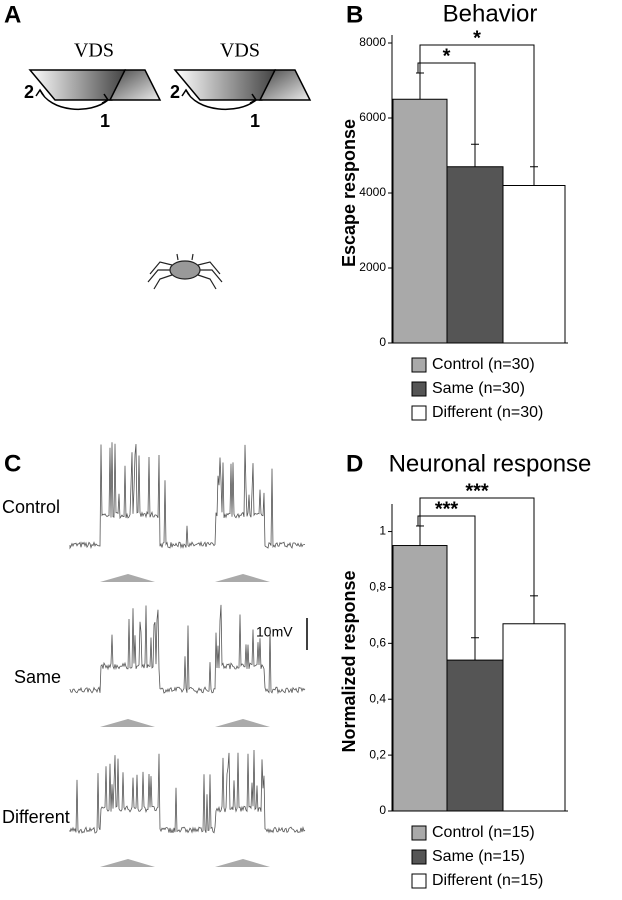 The width and height of the screenshot is (622, 900). I want to click on y-tick-label: 2000, so click(372, 267).